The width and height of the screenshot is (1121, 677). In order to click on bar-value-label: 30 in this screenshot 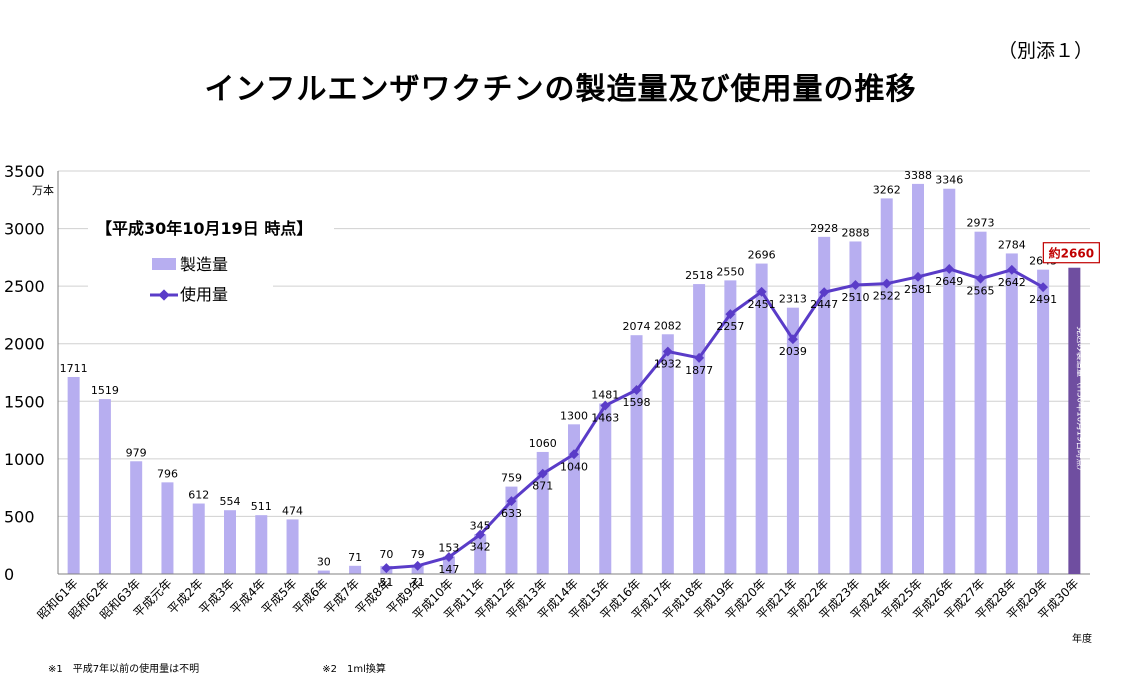, I will do `click(324, 562)`.